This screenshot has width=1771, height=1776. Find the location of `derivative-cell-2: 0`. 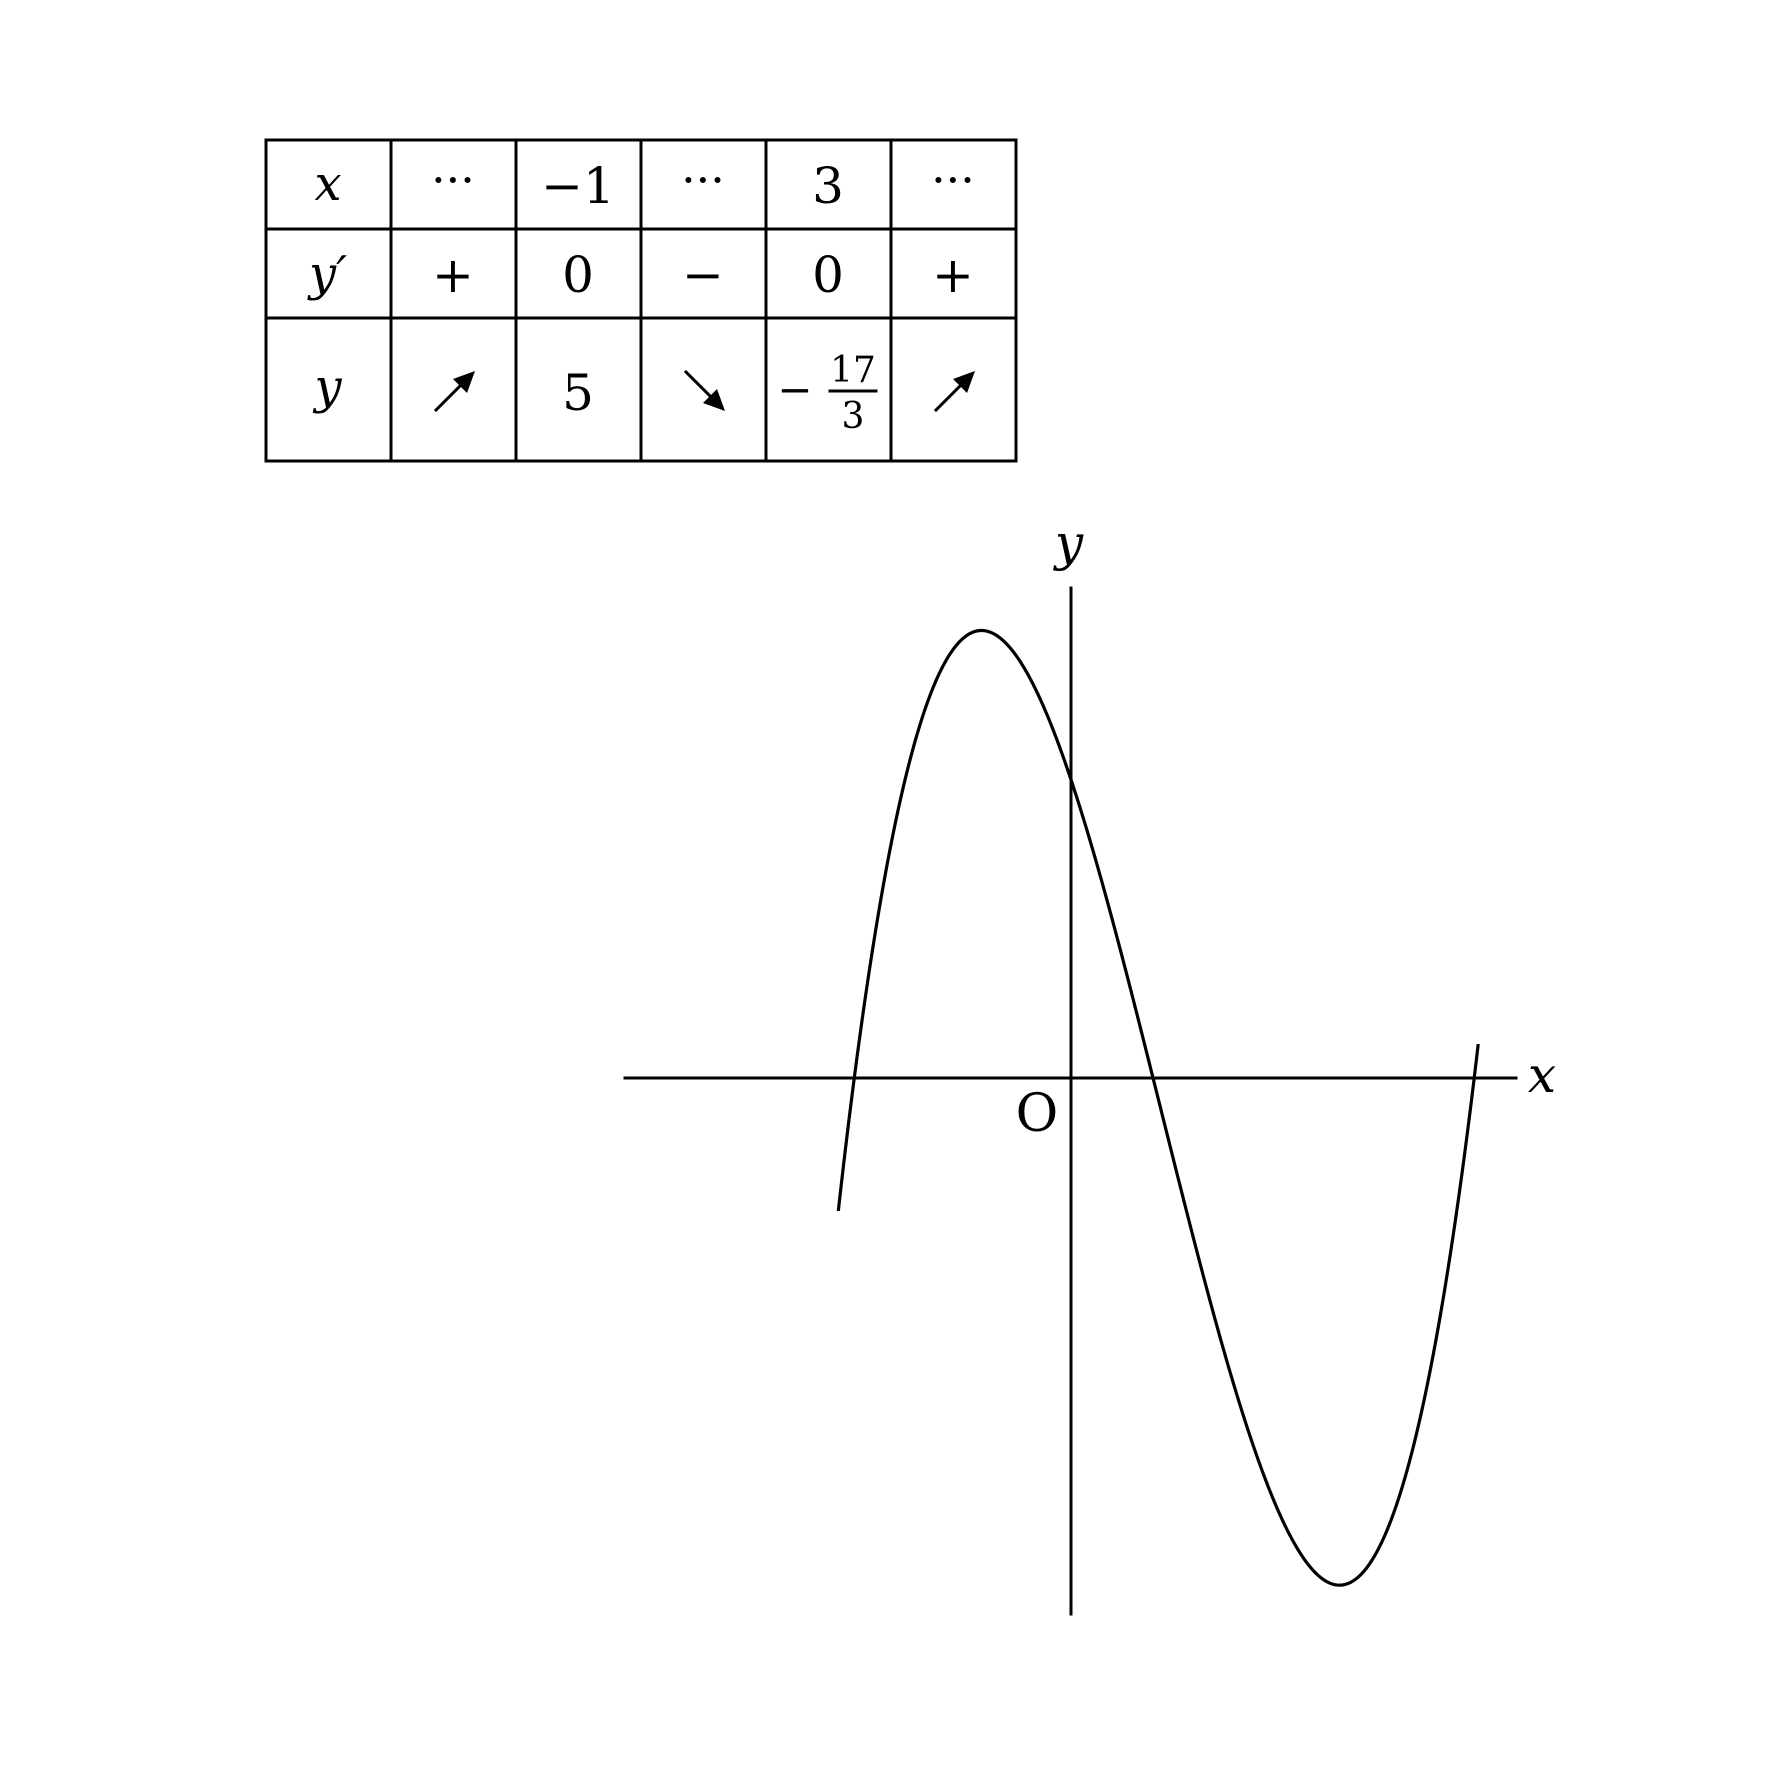

derivative-cell-2: 0 is located at coordinates (578, 275).